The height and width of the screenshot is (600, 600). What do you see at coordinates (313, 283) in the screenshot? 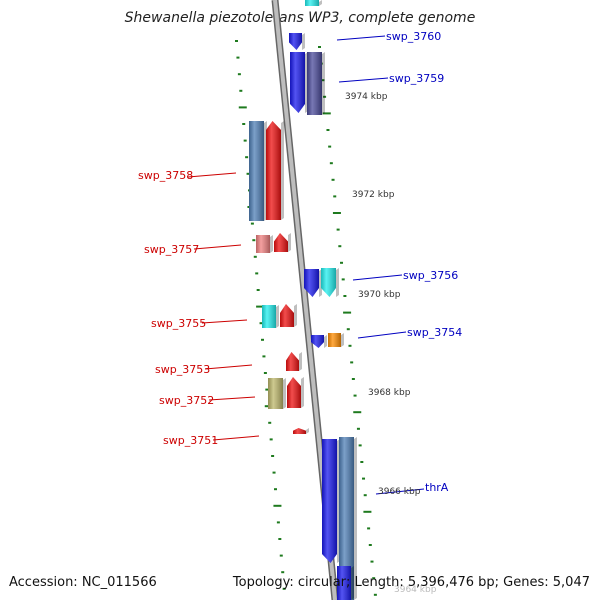
I see `gene-feature-swp-3756-blue` at bounding box center [313, 283].